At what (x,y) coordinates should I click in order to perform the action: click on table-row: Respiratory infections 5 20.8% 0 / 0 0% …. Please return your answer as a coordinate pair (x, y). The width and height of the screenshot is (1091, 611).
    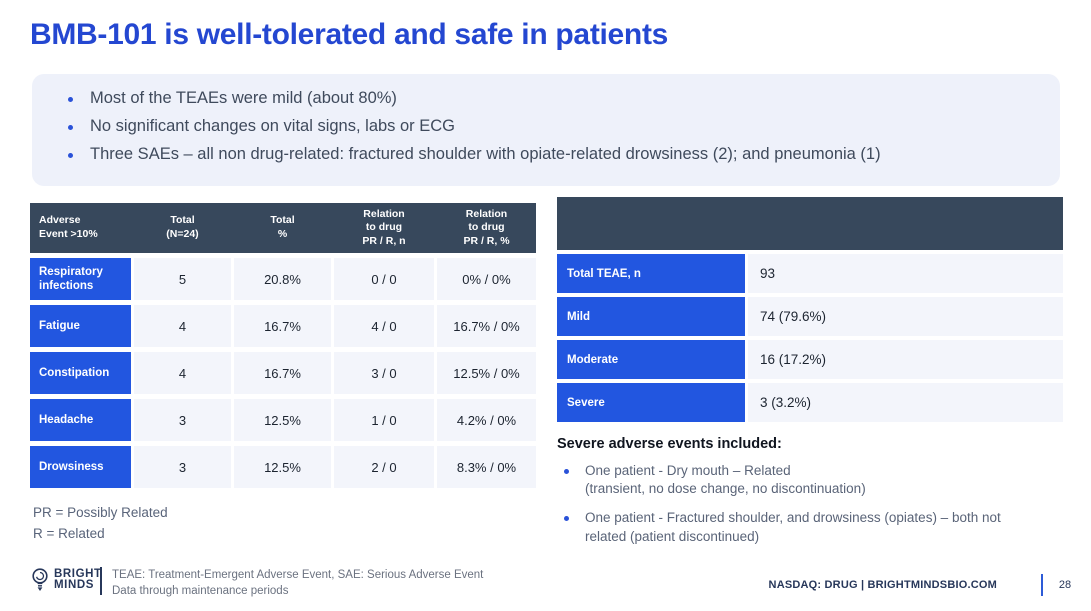
    Looking at the image, I should click on (283, 279).